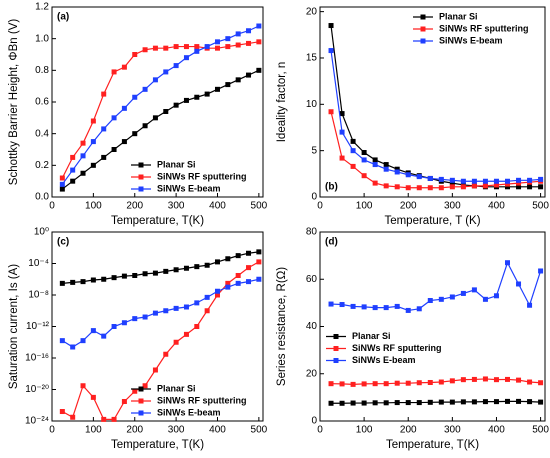  I want to click on y-tick-label: 20, so click(312, 11).